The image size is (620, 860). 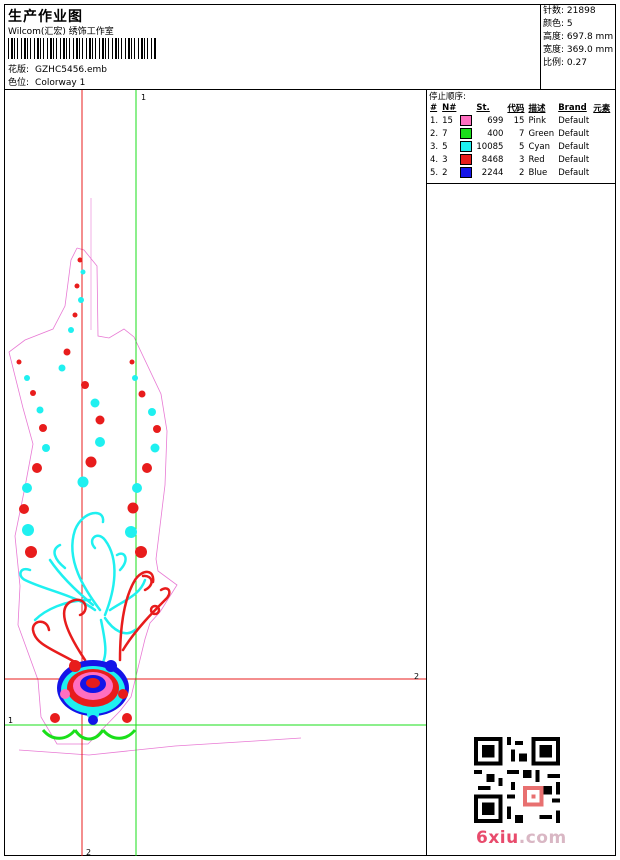 I want to click on table-row: 3. 5 10085 5 Cyan Default, so click(x=510, y=146).